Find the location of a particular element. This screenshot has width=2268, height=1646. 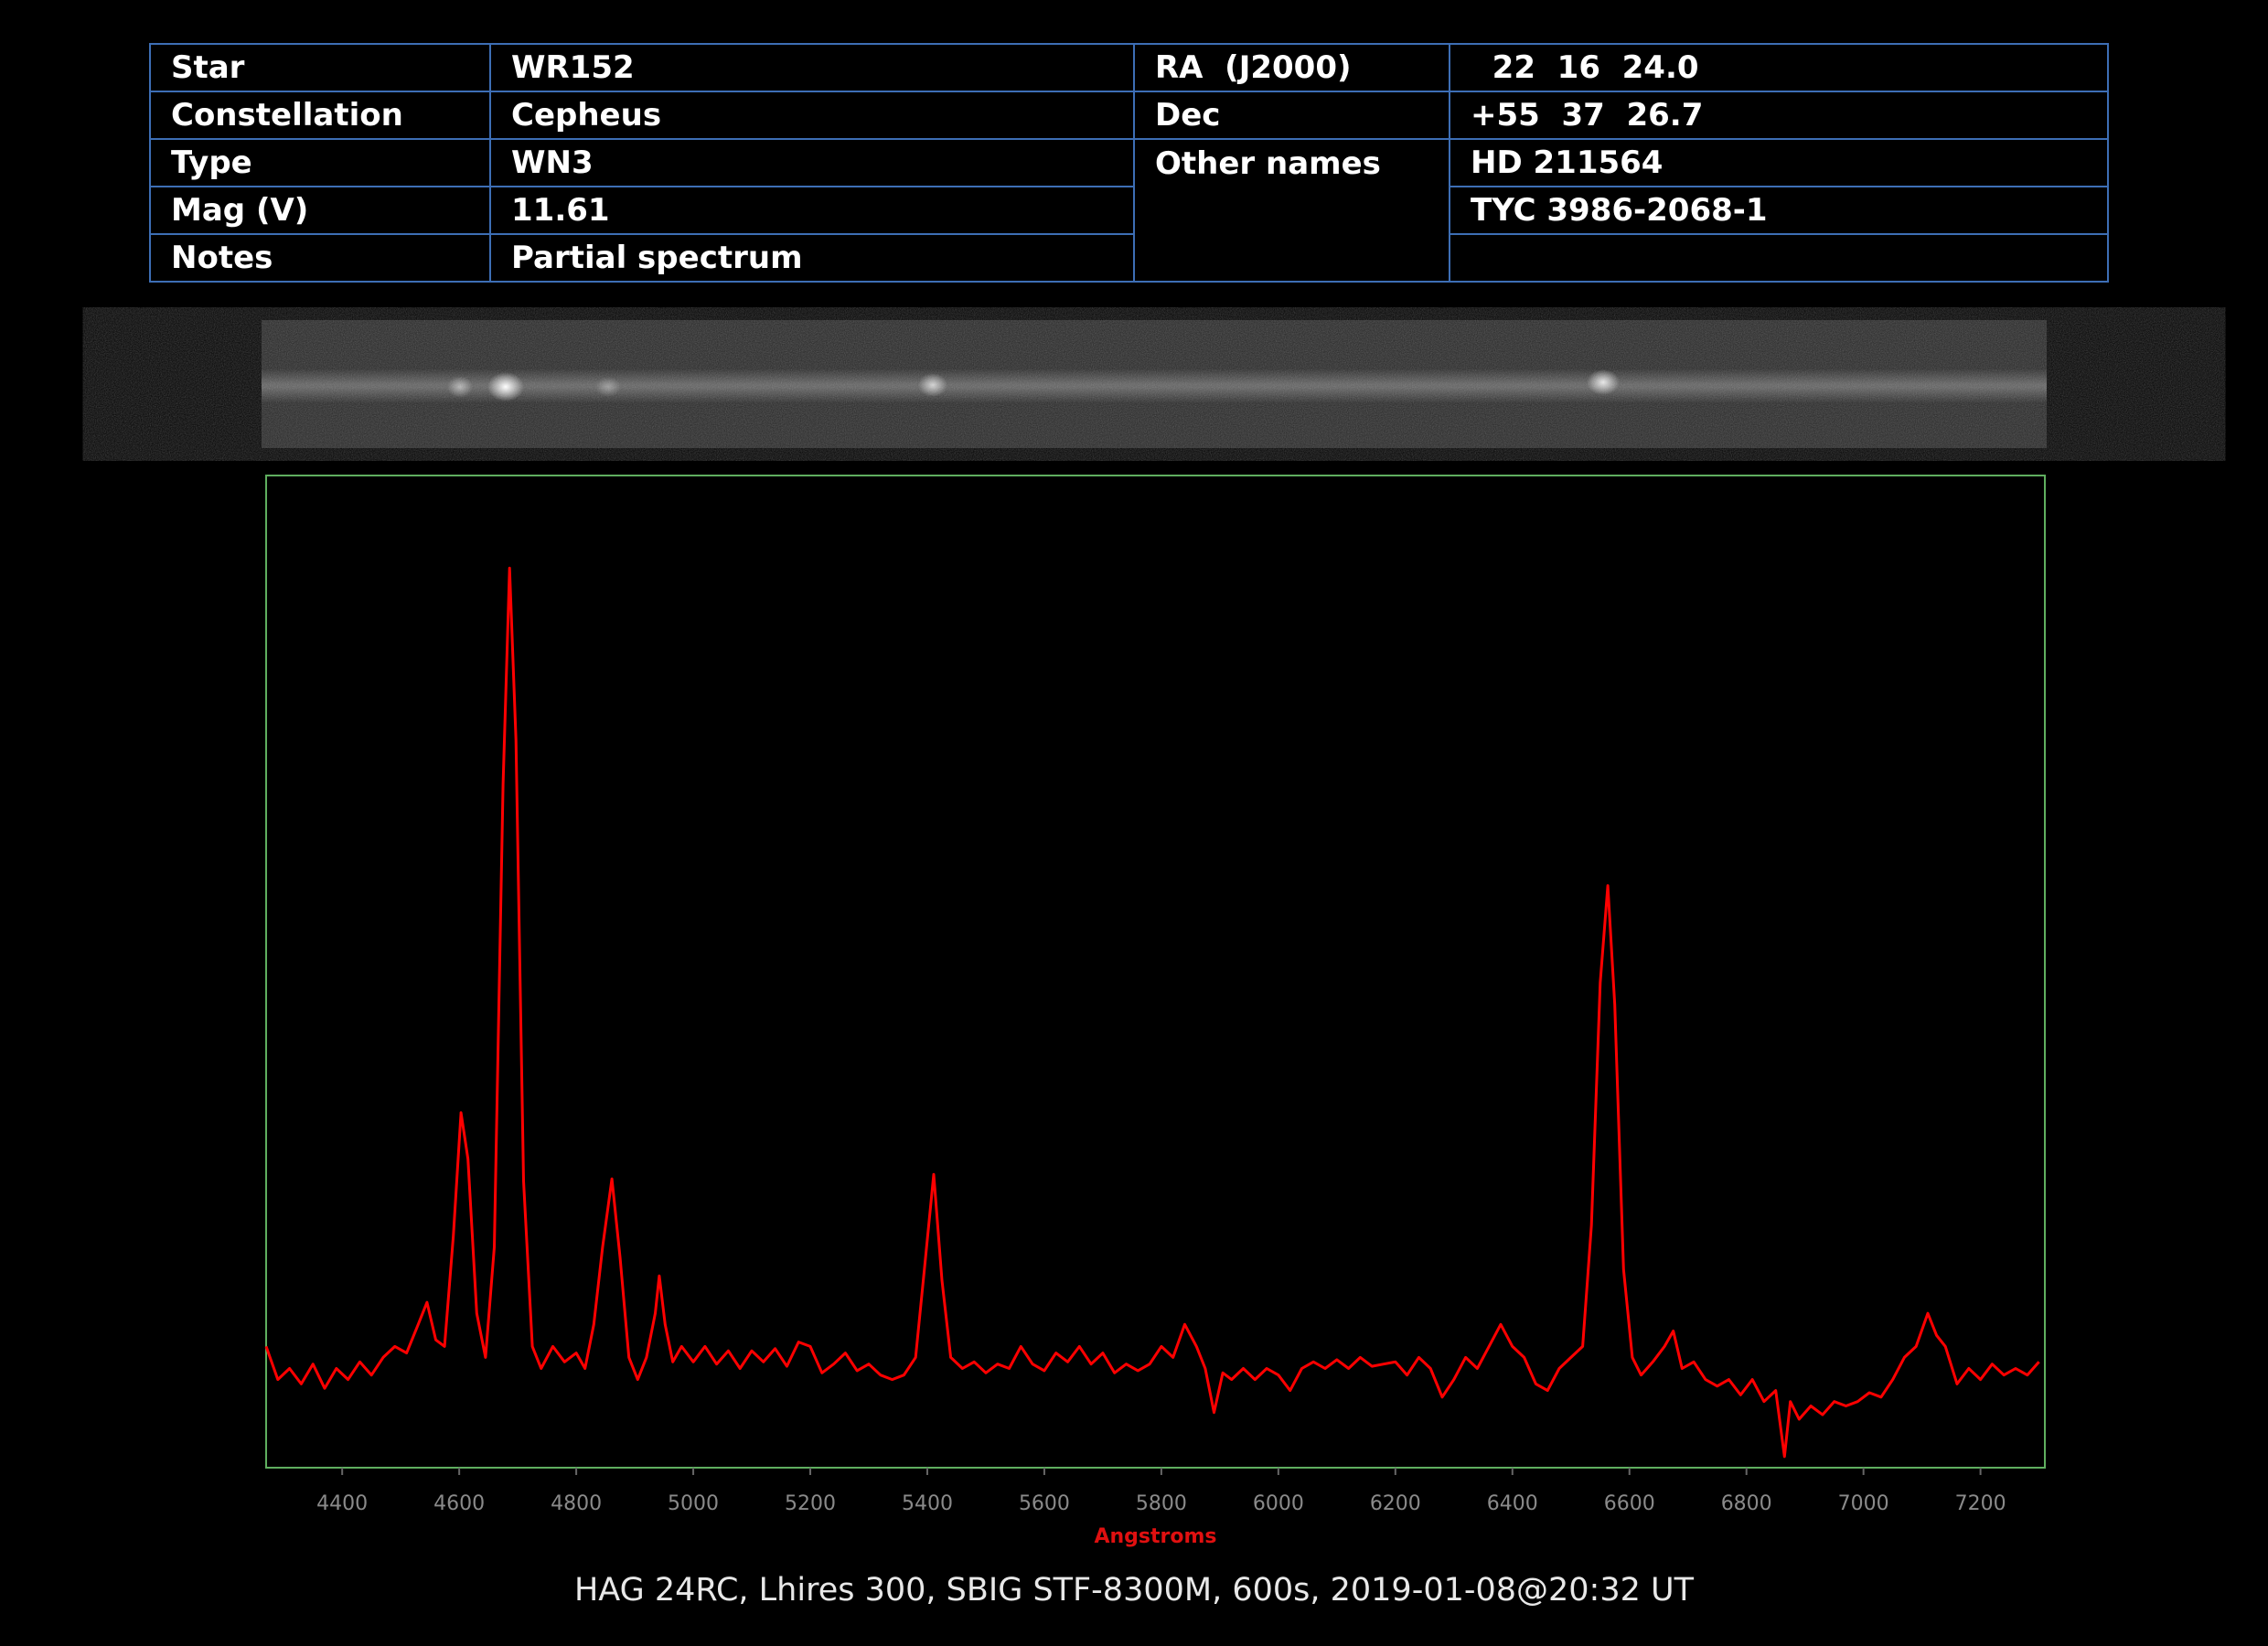

cell: Other names is located at coordinates (1291, 211).